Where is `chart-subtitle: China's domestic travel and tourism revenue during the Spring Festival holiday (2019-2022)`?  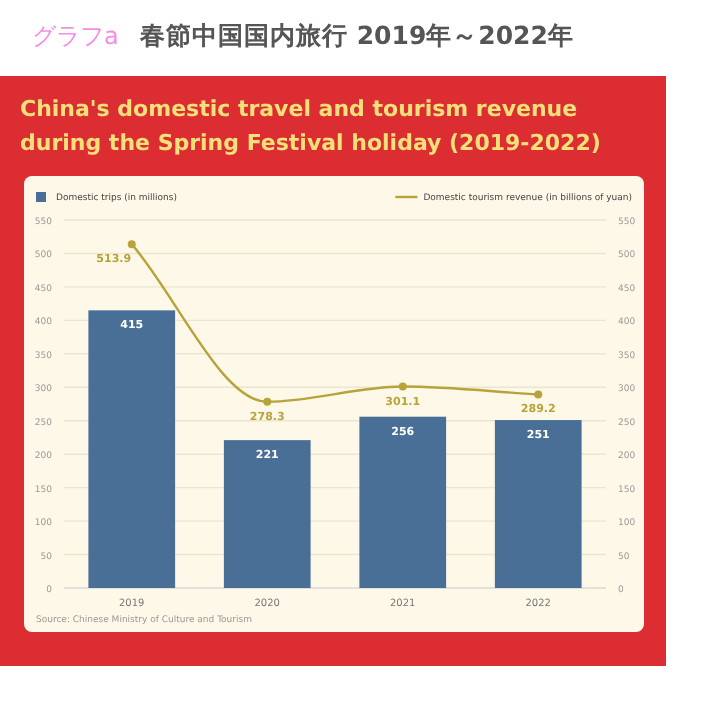
chart-subtitle: China's domestic travel and tourism revenue during the Spring Festival holiday (2019-2022) is located at coordinates (310, 126).